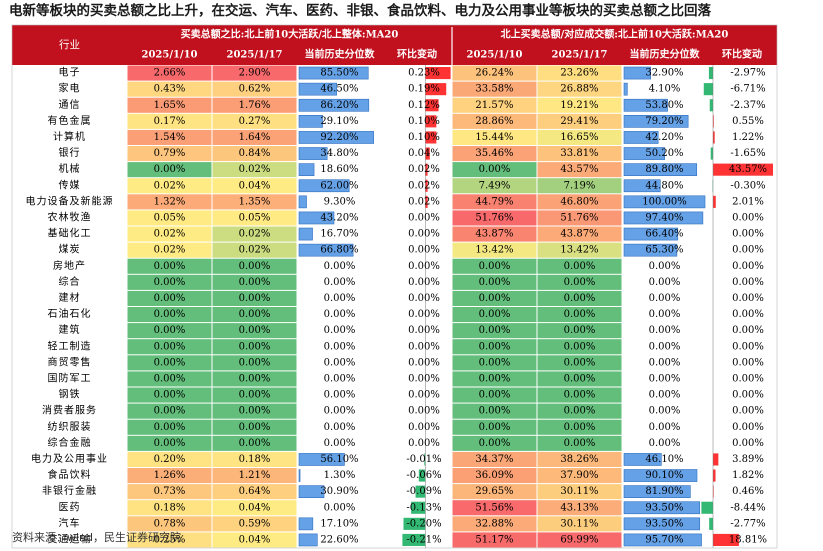 The image size is (823, 551). I want to click on value-label: 43.87%, so click(579, 234).